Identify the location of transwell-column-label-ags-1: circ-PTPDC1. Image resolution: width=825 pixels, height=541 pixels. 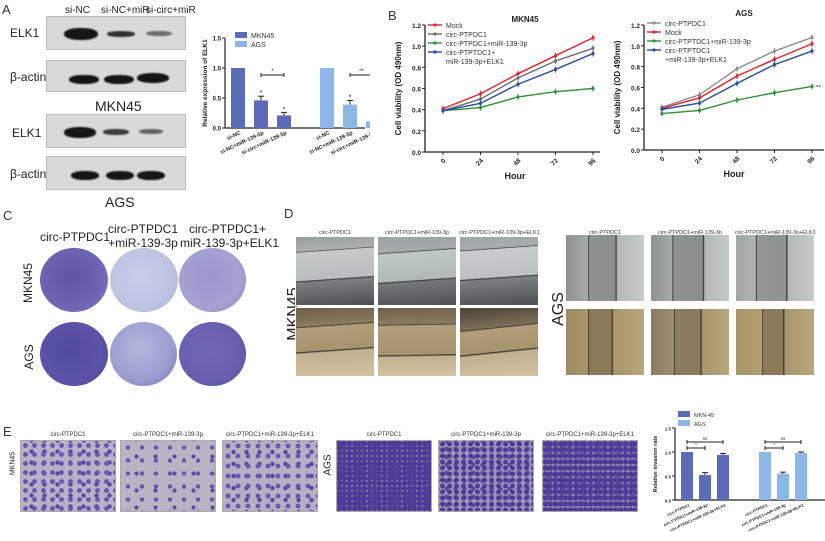
(384, 435).